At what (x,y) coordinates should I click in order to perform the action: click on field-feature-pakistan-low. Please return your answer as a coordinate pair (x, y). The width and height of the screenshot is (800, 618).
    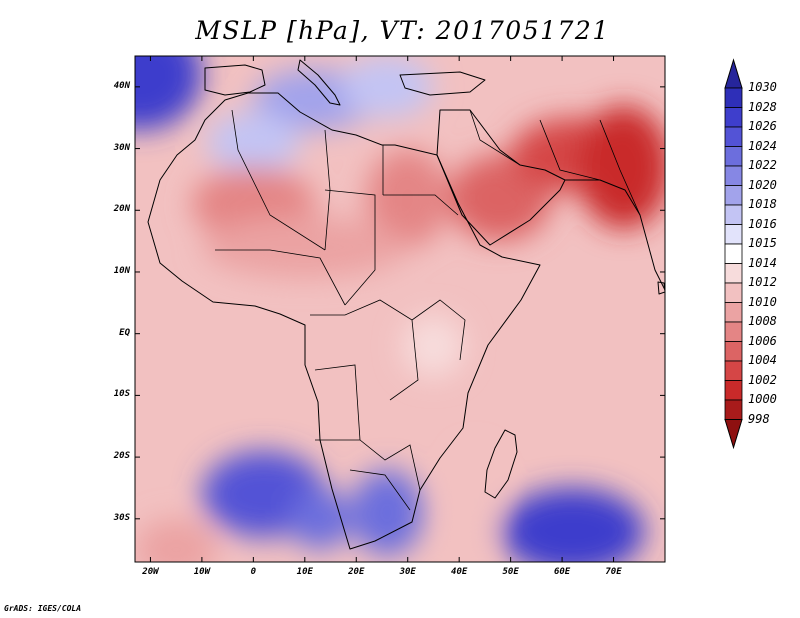
    Looking at the image, I should click on (621, 167).